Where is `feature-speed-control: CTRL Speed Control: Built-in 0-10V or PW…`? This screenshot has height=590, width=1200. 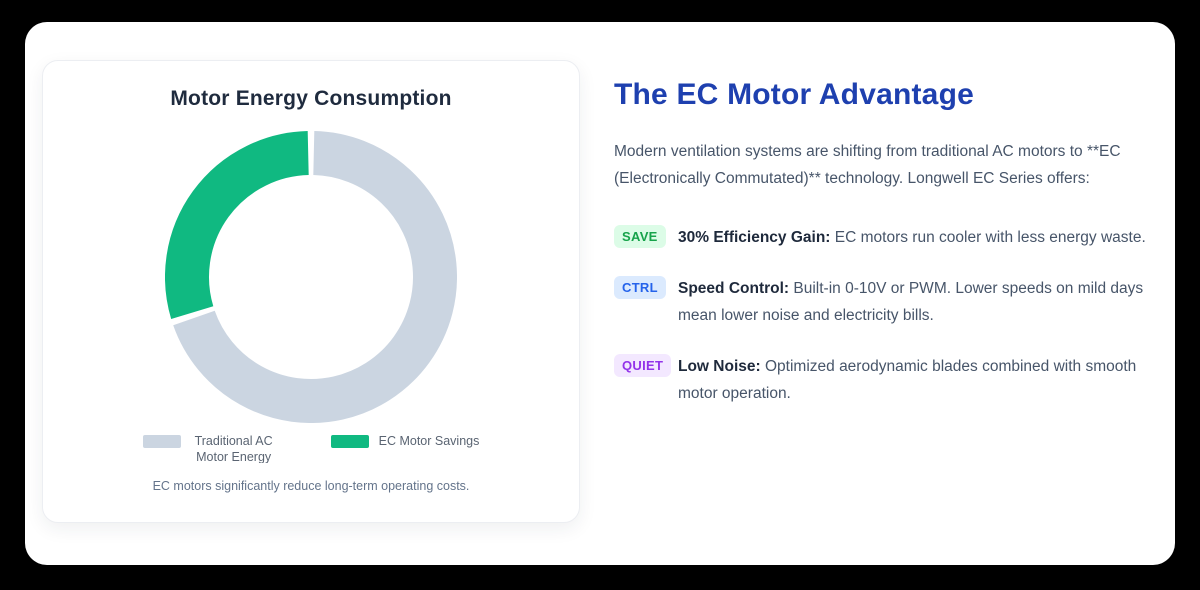
feature-speed-control: CTRL Speed Control: Built-in 0-10V or PW… is located at coordinates (888, 302).